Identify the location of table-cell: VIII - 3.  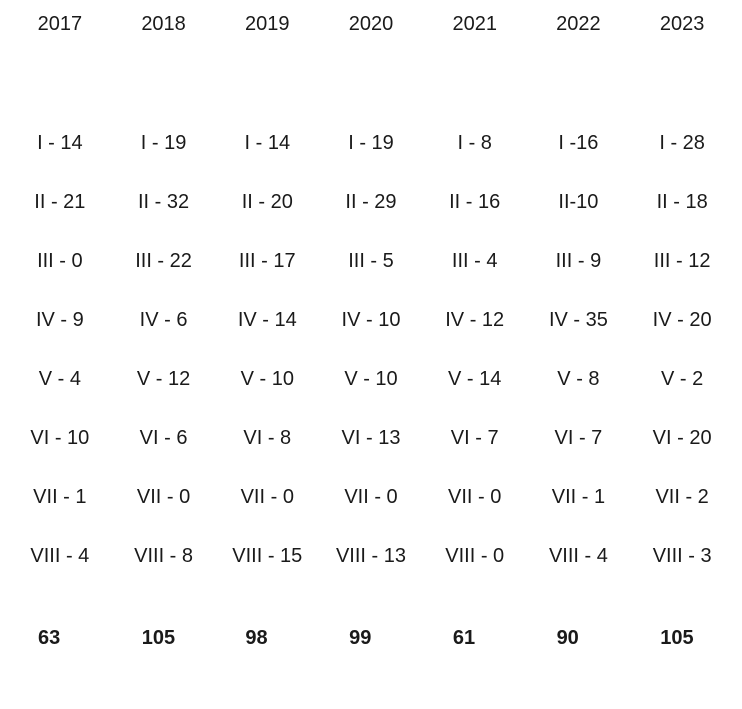
(682, 556).